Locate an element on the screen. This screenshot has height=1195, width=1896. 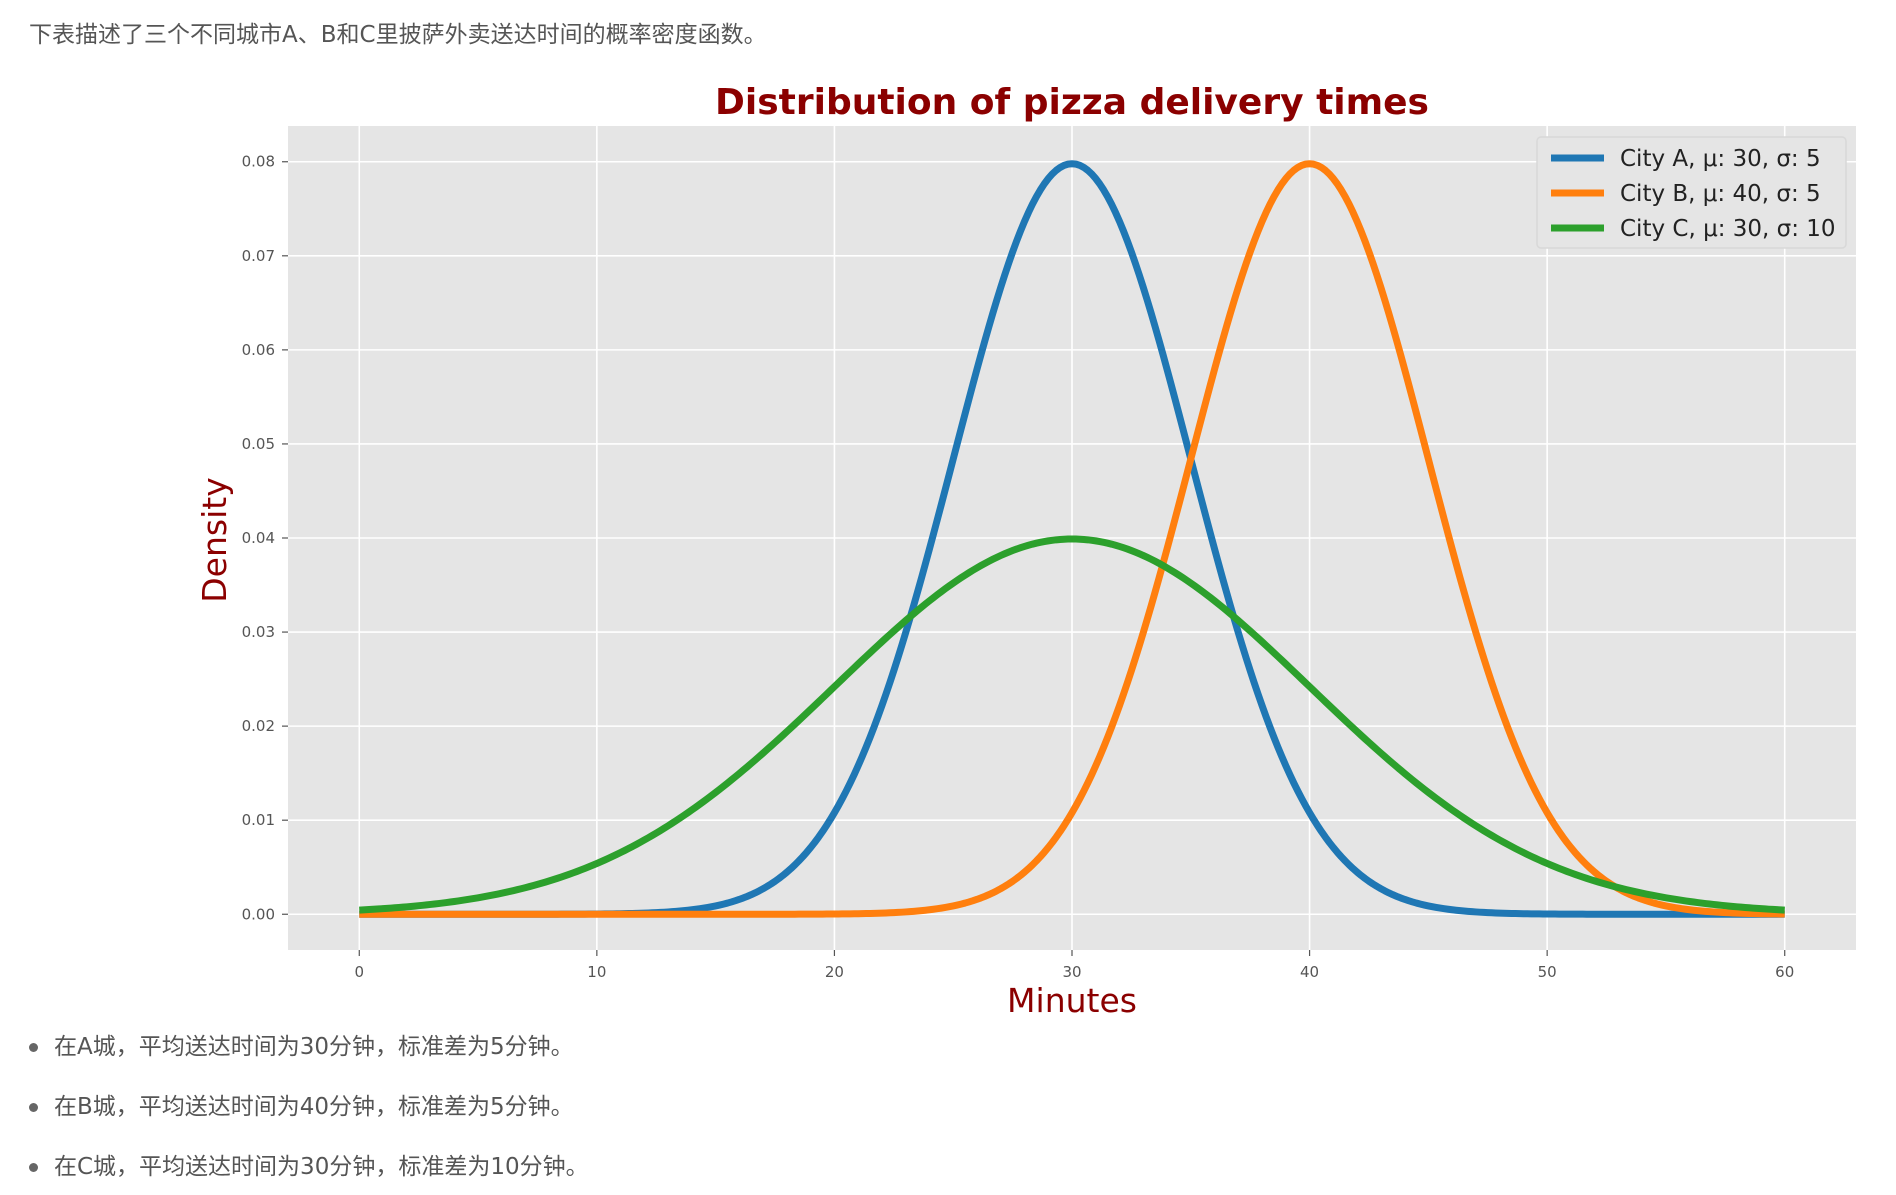
y-tick-label: 0.08 is located at coordinates (258, 162).